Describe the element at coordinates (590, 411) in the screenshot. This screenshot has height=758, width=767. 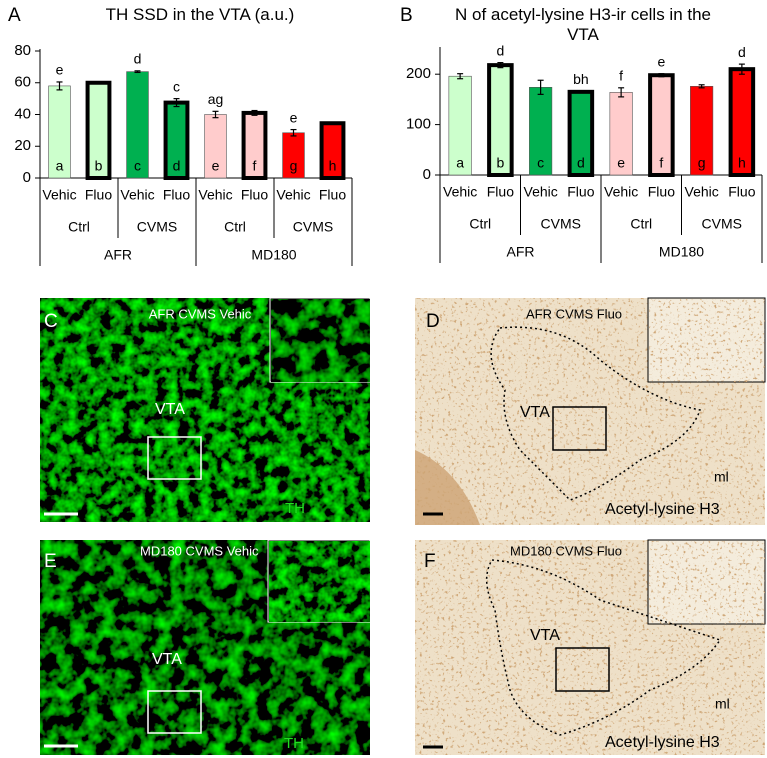
I see `micrograph-d: D AFR CVMS Fluo VTA ml Acetyl-lysine H3` at that location.